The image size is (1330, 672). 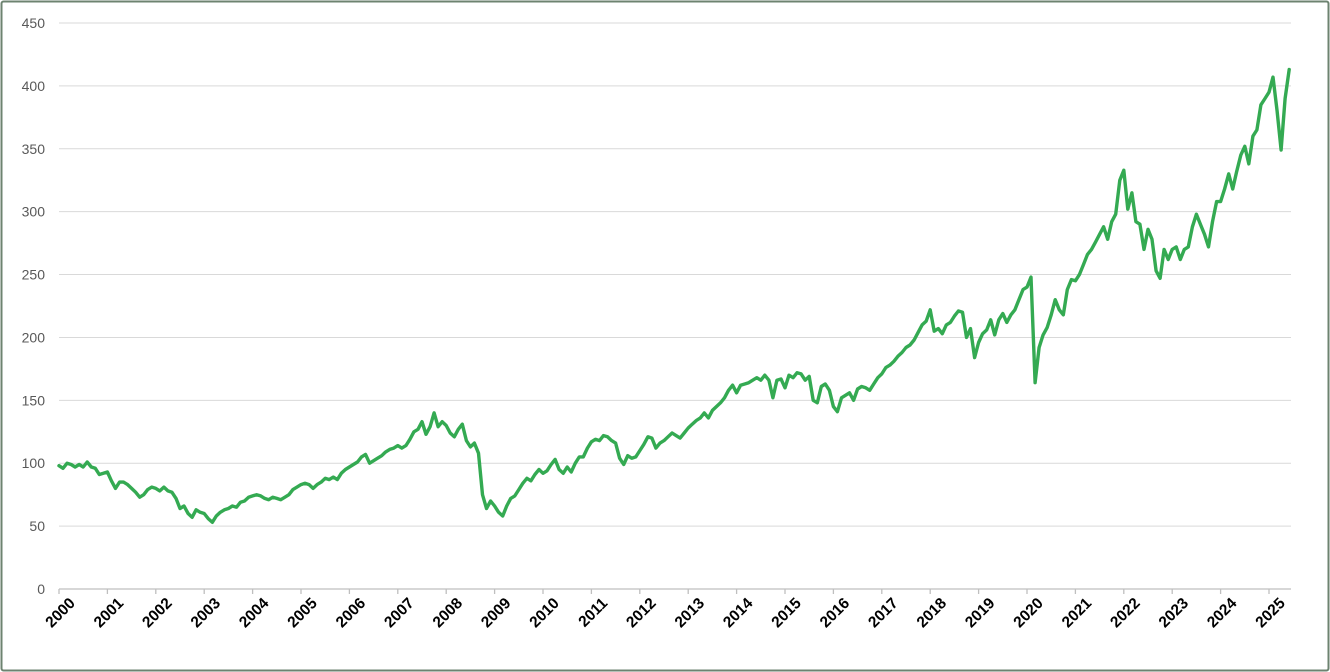 What do you see at coordinates (34, 400) in the screenshot?
I see `y-axis-label: 150` at bounding box center [34, 400].